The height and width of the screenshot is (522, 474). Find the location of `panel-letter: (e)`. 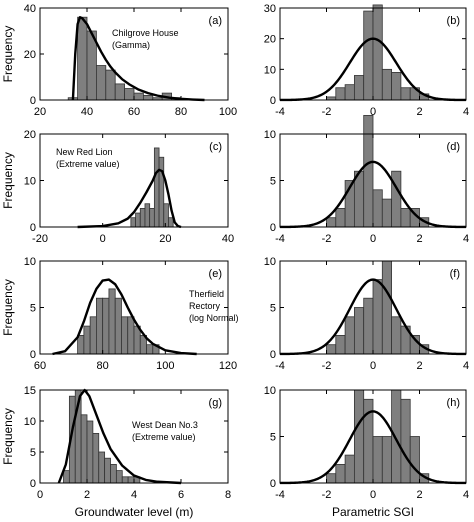

panel-letter: (e) is located at coordinates (215, 274).